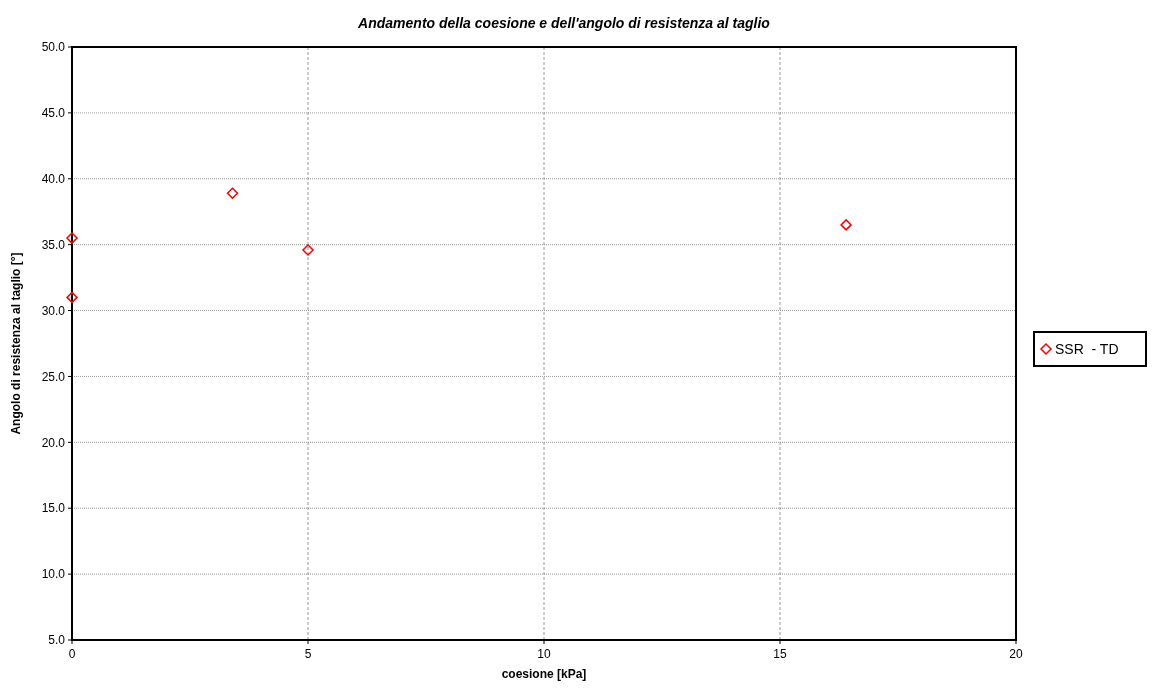 Image resolution: width=1165 pixels, height=695 pixels. Describe the element at coordinates (53, 442) in the screenshot. I see `y-tick-label: 20.0` at that location.